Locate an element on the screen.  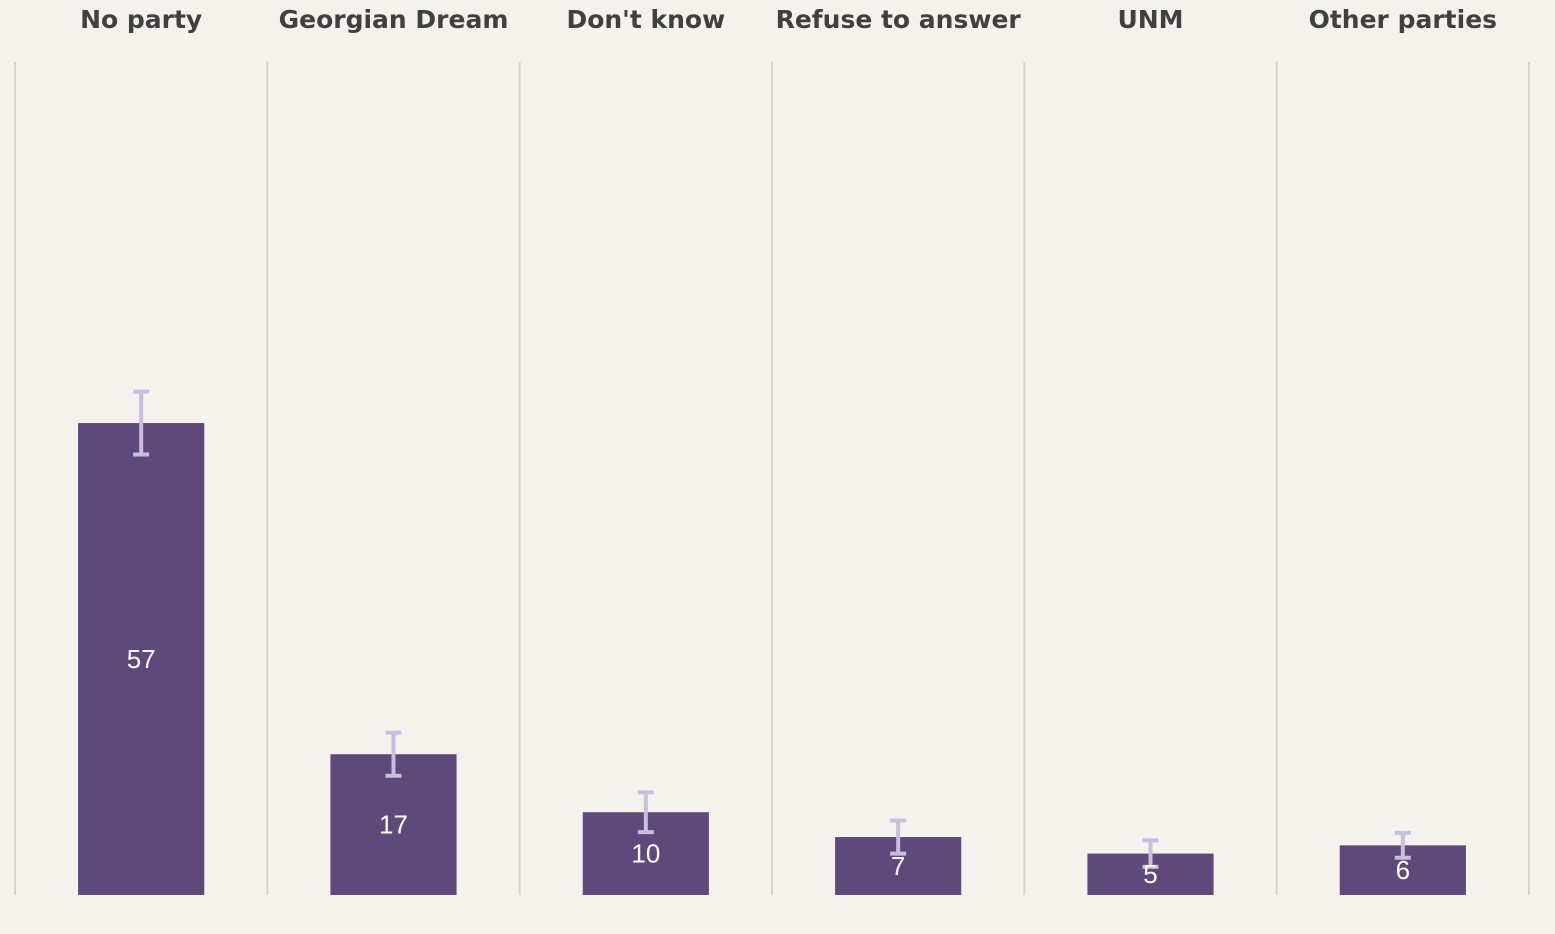
value-label: 6 is located at coordinates (1403, 870).